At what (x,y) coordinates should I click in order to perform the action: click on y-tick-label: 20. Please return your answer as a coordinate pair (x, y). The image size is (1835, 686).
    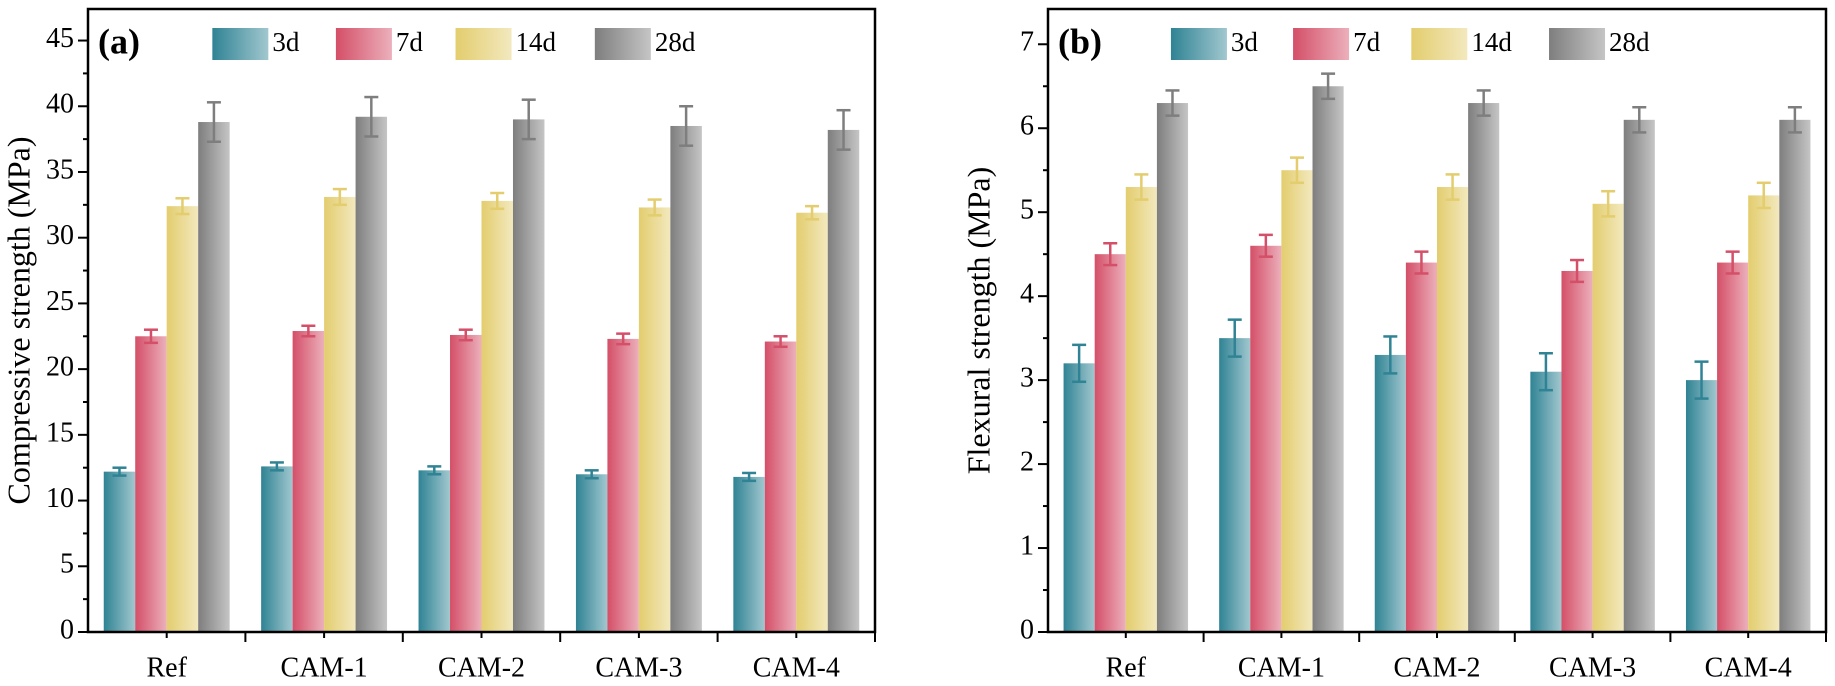
    Looking at the image, I should click on (60, 367).